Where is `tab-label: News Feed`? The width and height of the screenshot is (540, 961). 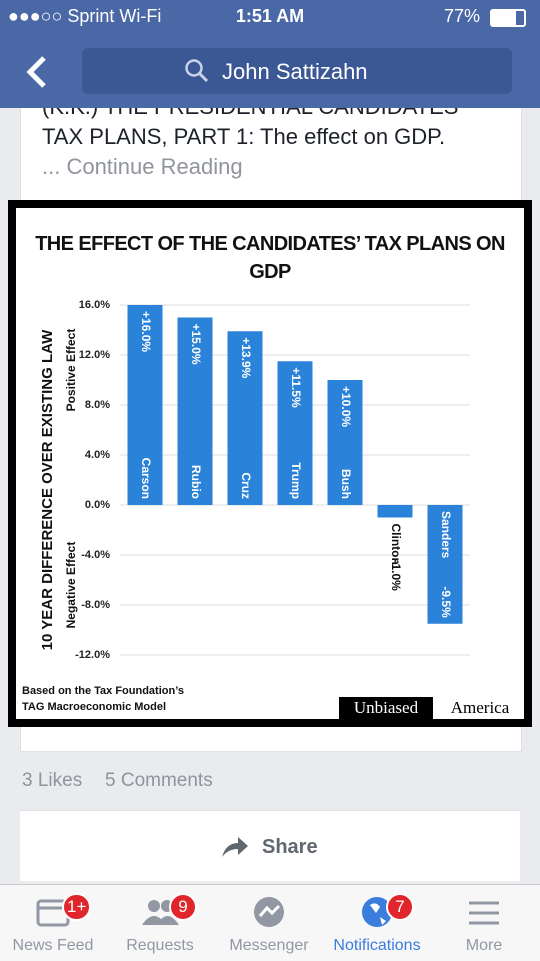
tab-label: News Feed is located at coordinates (53, 945).